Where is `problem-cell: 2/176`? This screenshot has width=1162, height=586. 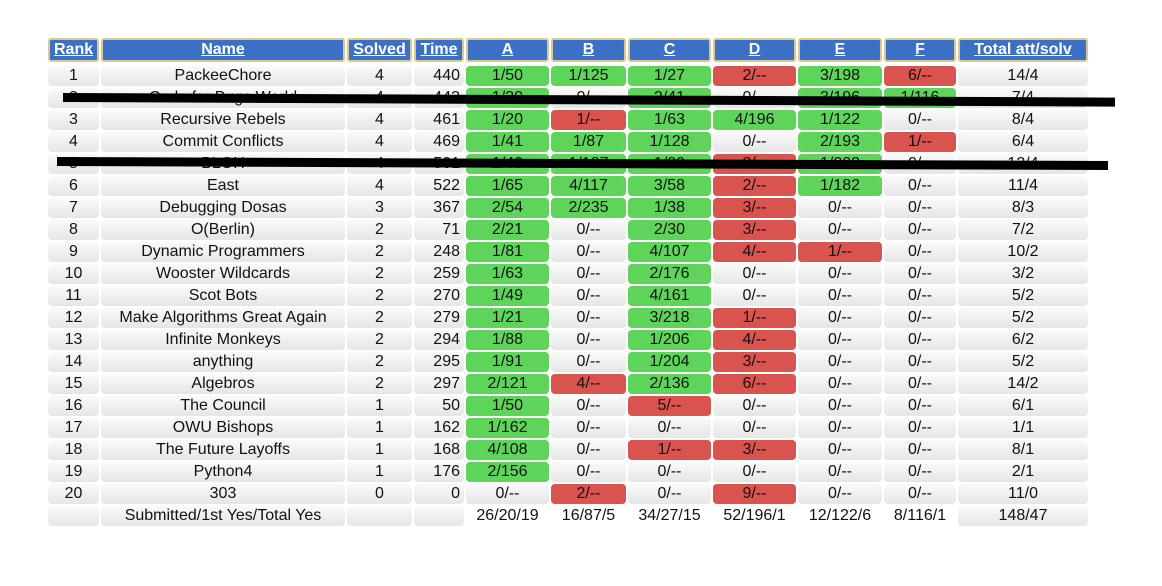 problem-cell: 2/176 is located at coordinates (669, 274).